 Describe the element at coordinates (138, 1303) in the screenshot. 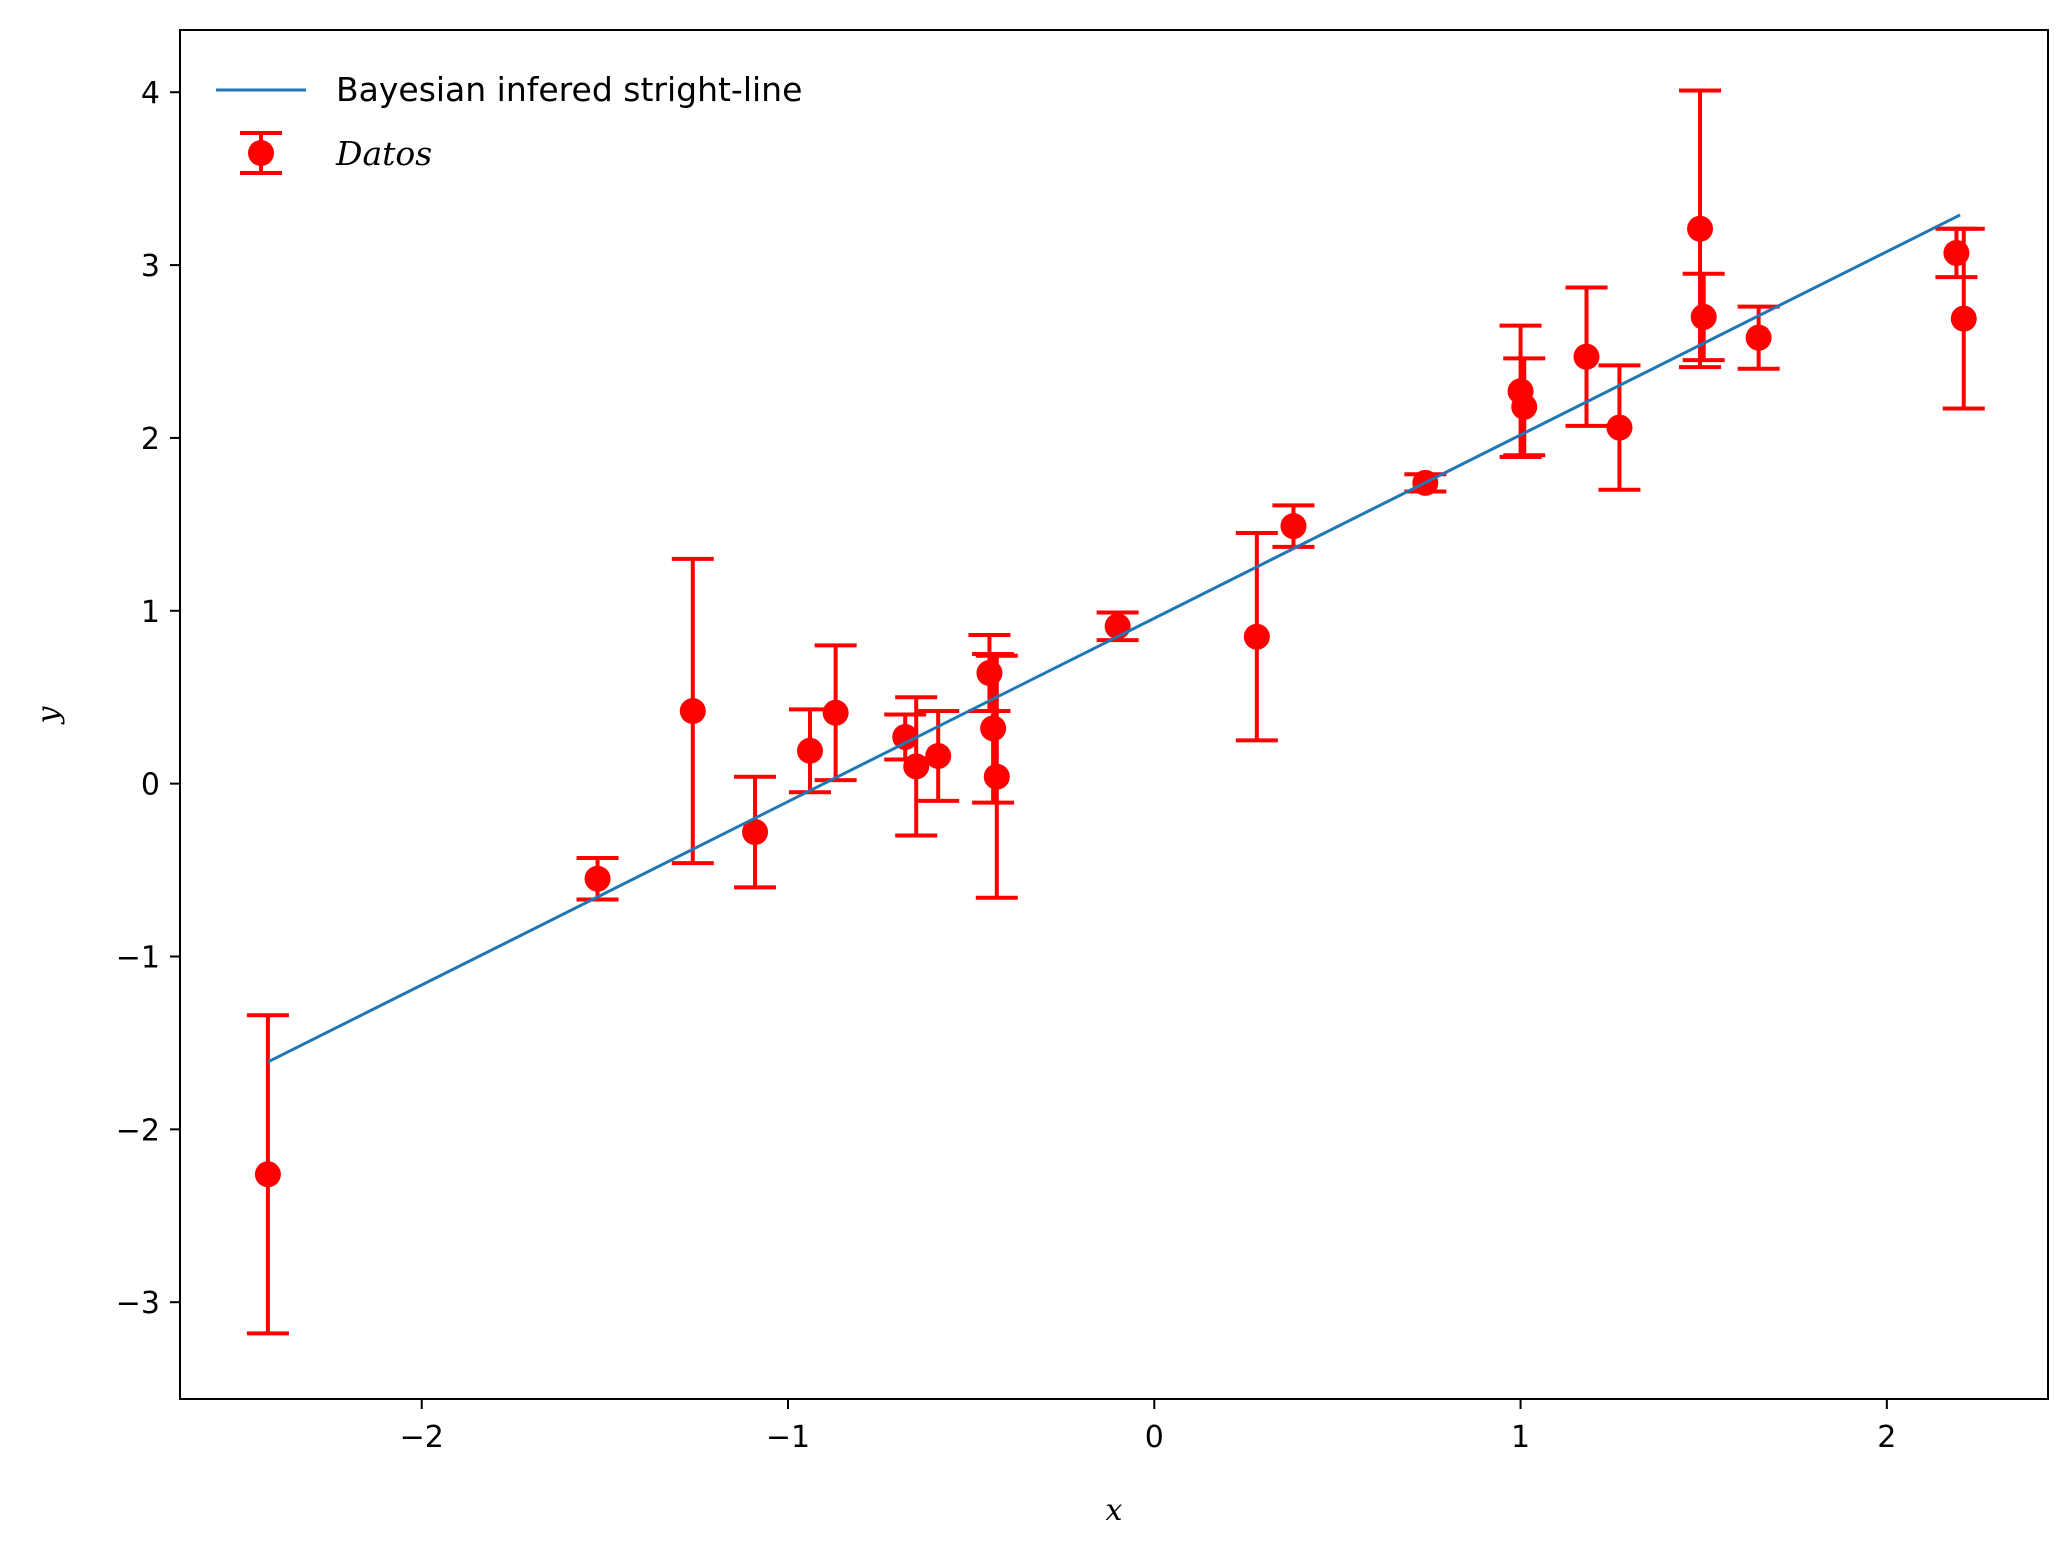

I see `y-tick-label: −3` at that location.